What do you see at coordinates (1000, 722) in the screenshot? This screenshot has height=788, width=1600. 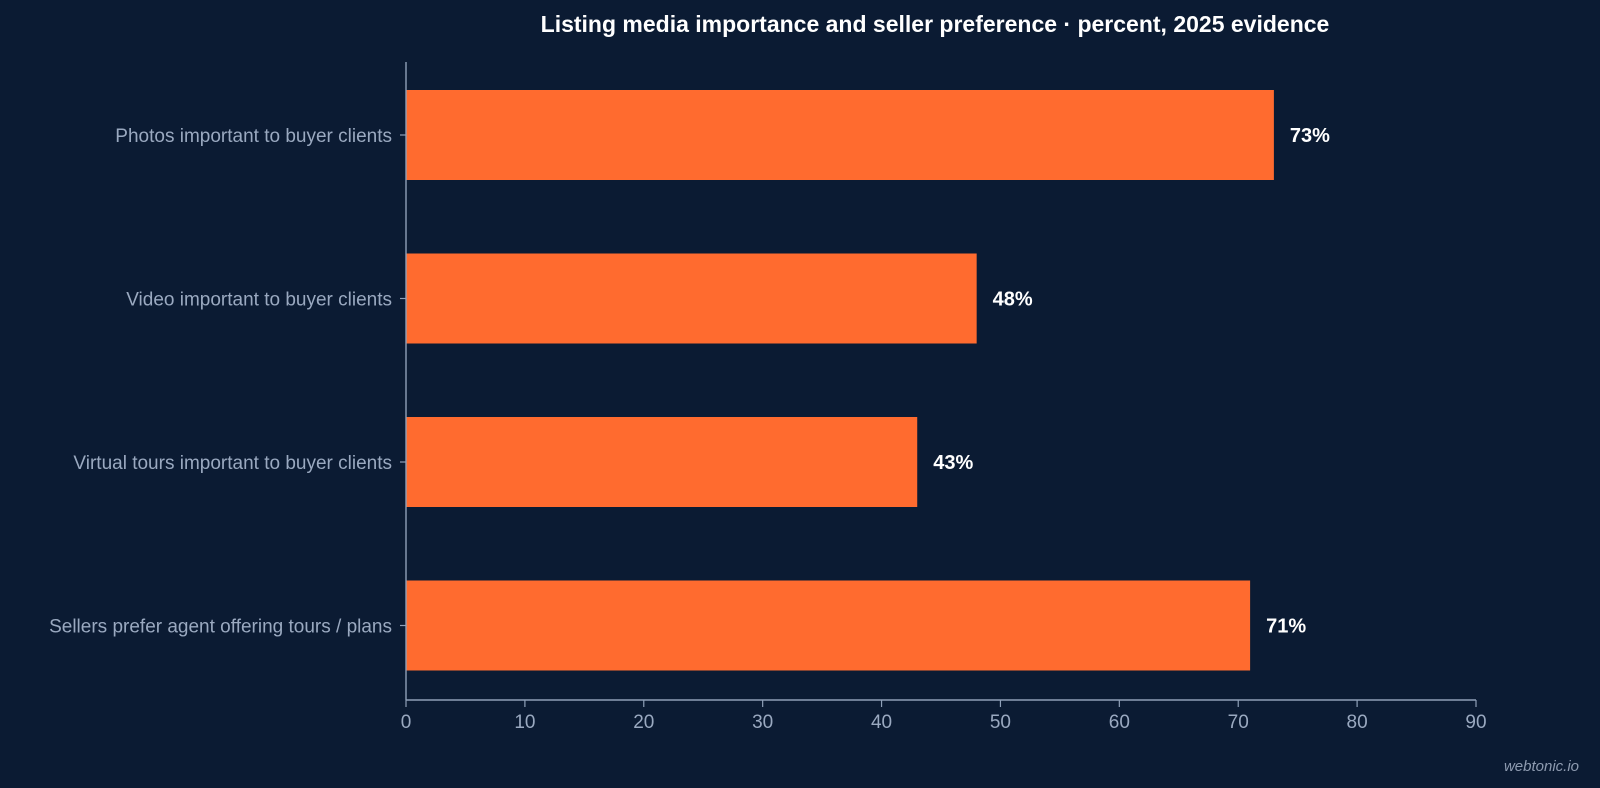 I see `x-tick-label: 50` at bounding box center [1000, 722].